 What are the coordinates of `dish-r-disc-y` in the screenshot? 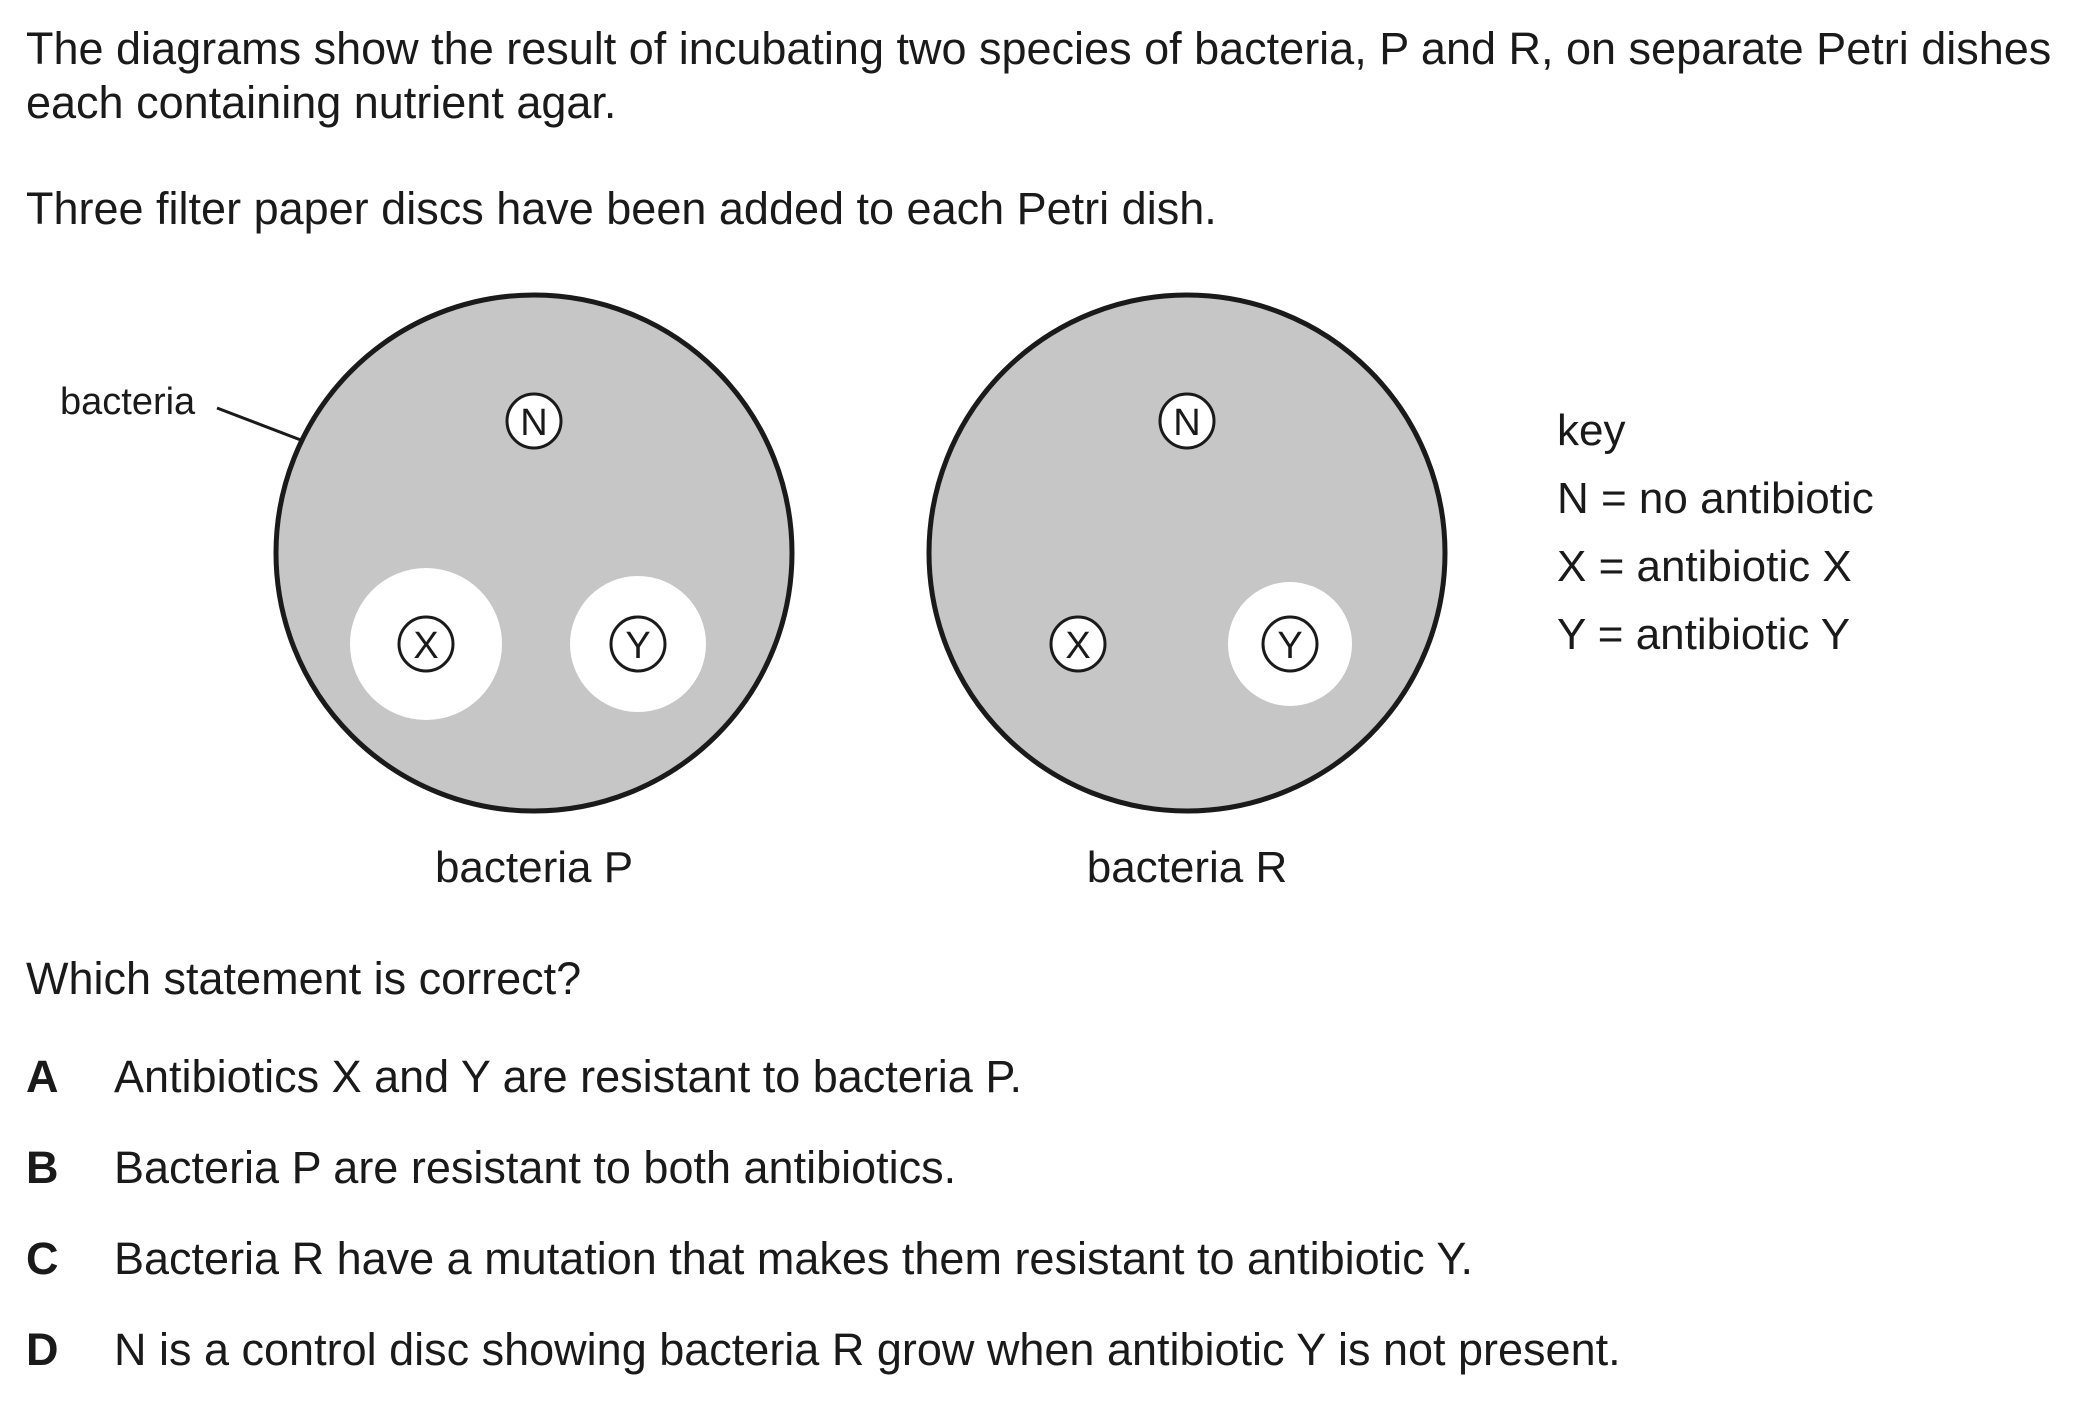 It's located at (1290, 644).